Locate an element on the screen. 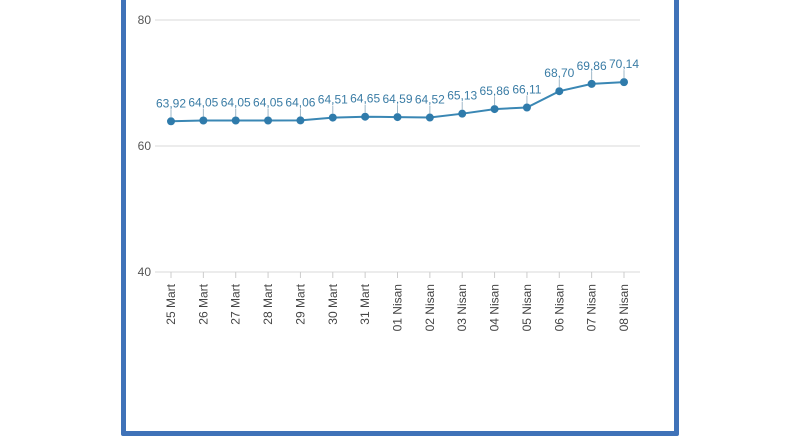  x-tick-label: 26 Mart is located at coordinates (203, 303).